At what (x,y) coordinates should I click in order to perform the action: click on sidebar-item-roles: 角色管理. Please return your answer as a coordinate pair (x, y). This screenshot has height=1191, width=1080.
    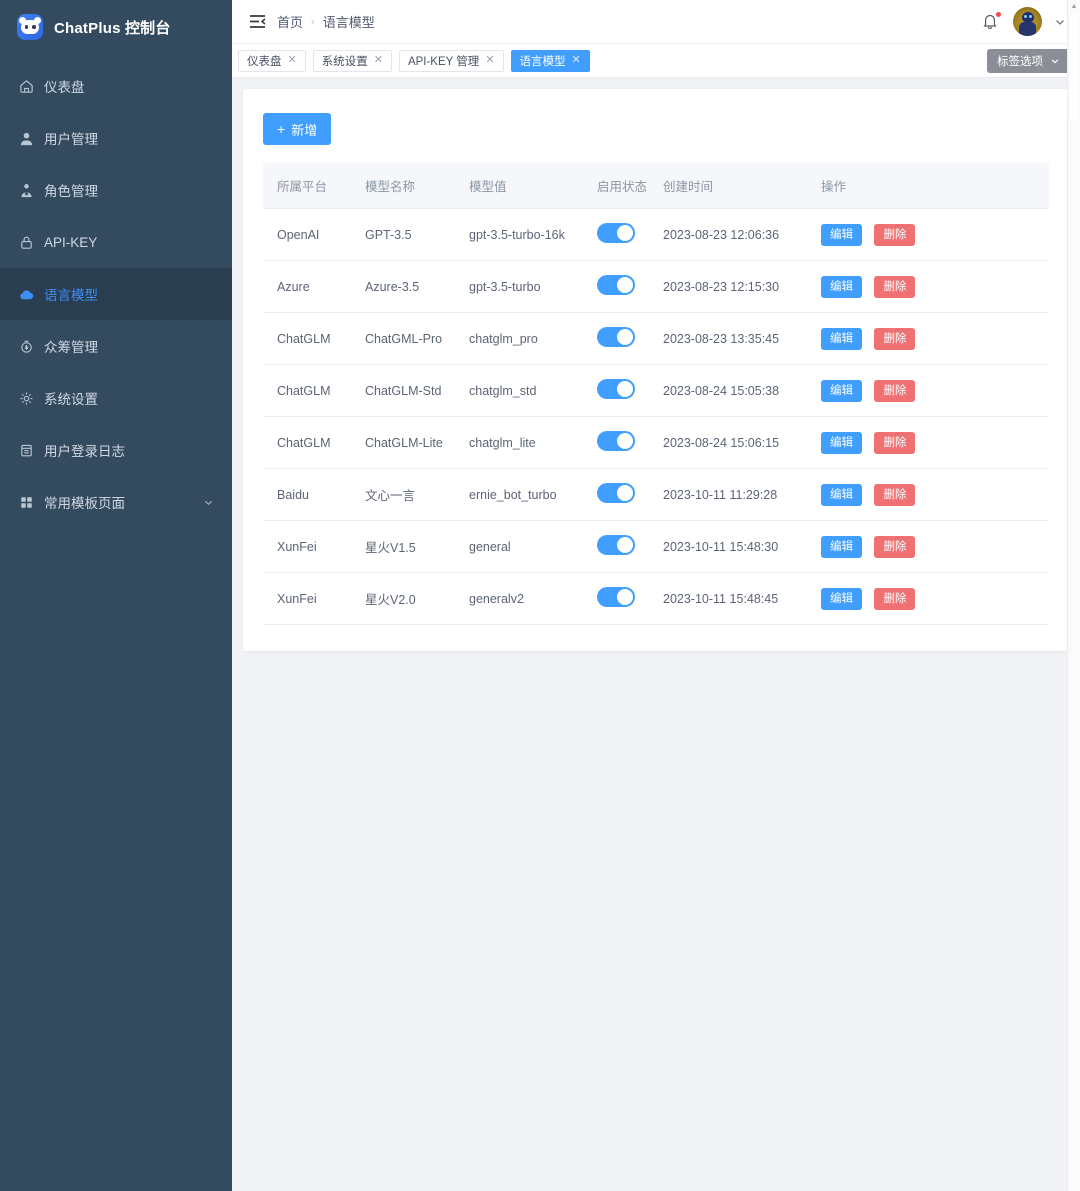
    Looking at the image, I should click on (116, 190).